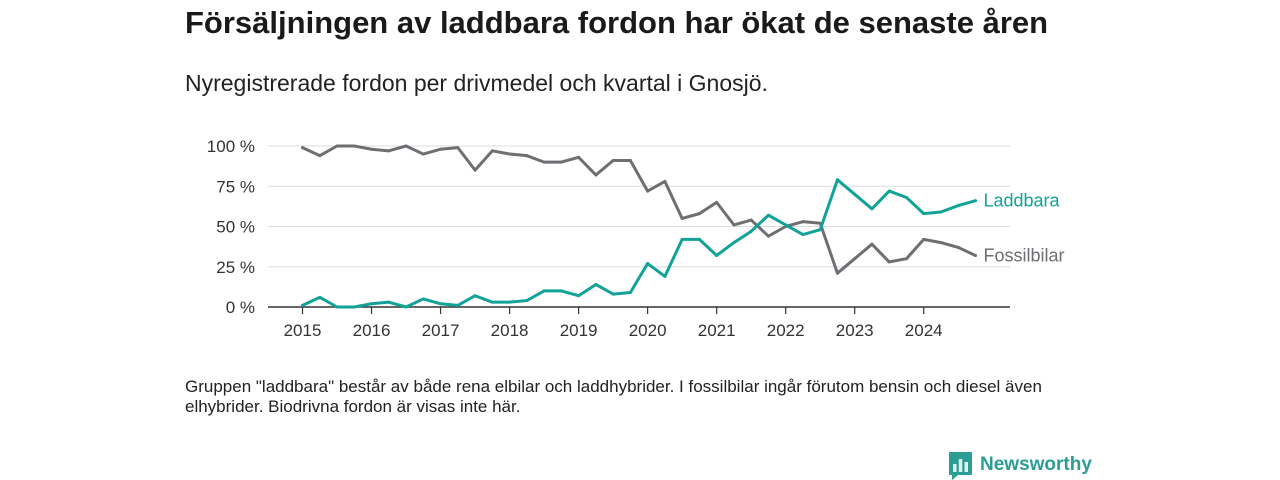 The image size is (1280, 480). I want to click on y-tick-label: 0 %, so click(240, 307).